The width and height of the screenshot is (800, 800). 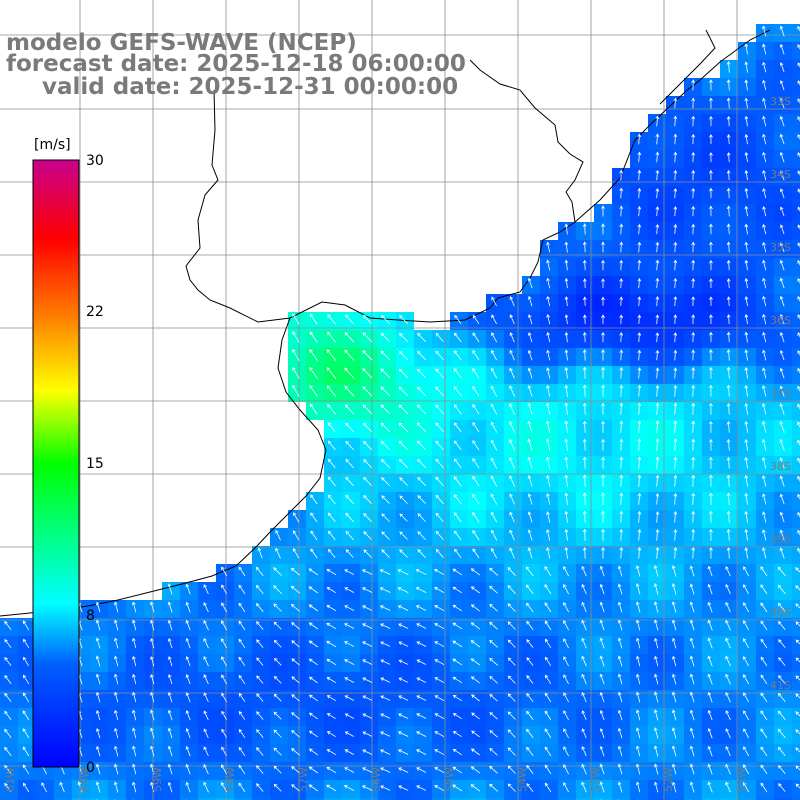 What do you see at coordinates (672, 126) in the screenshot?
I see `coastline-east` at bounding box center [672, 126].